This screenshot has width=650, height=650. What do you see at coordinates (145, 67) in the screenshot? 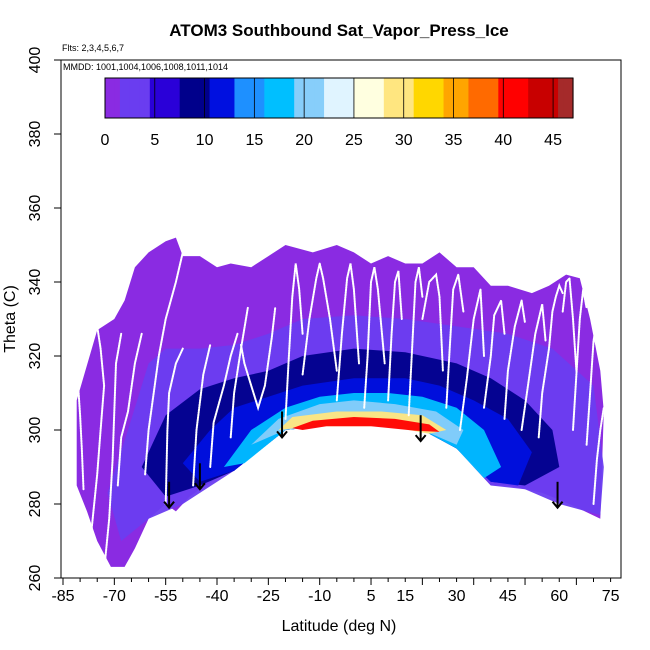
I see `dates-note: MMDD: 1001,1004,1006,1008,1011,1014` at bounding box center [145, 67].